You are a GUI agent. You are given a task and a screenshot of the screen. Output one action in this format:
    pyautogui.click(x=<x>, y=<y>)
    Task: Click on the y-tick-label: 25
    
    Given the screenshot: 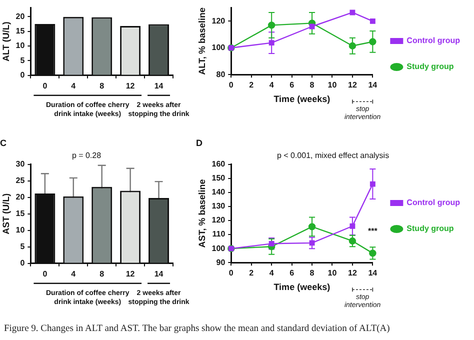 What is the action you would take?
    pyautogui.click(x=21, y=181)
    